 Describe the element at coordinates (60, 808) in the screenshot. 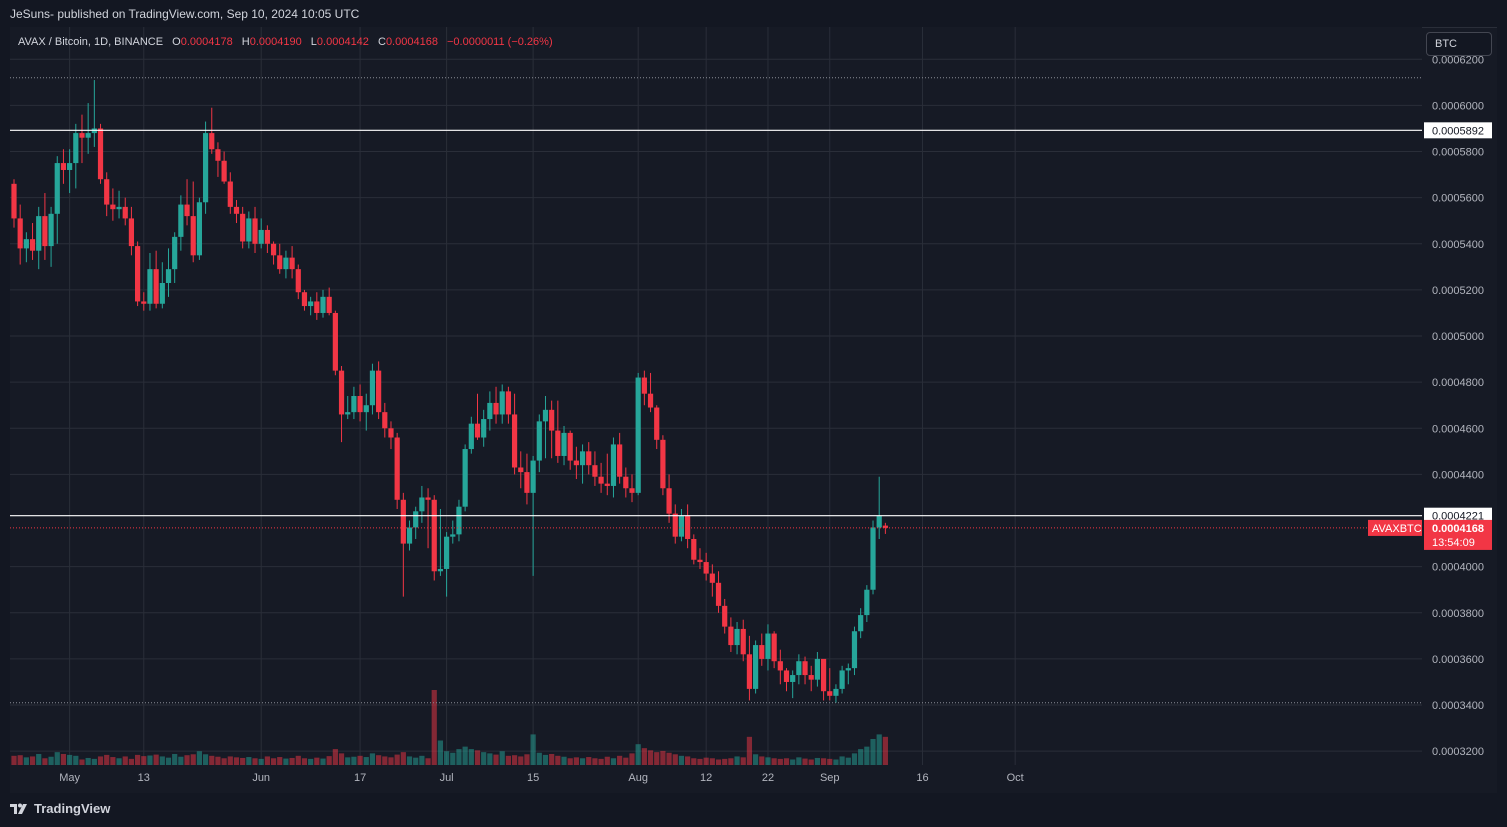

I see `tradingview-brand: TradingView` at that location.